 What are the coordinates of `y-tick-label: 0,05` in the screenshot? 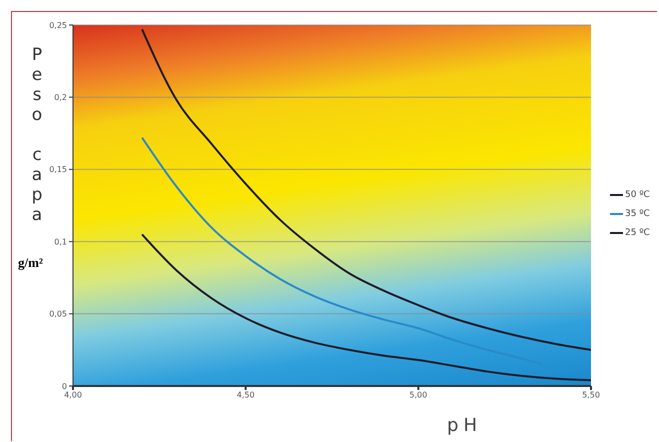 It's located at (58, 314).